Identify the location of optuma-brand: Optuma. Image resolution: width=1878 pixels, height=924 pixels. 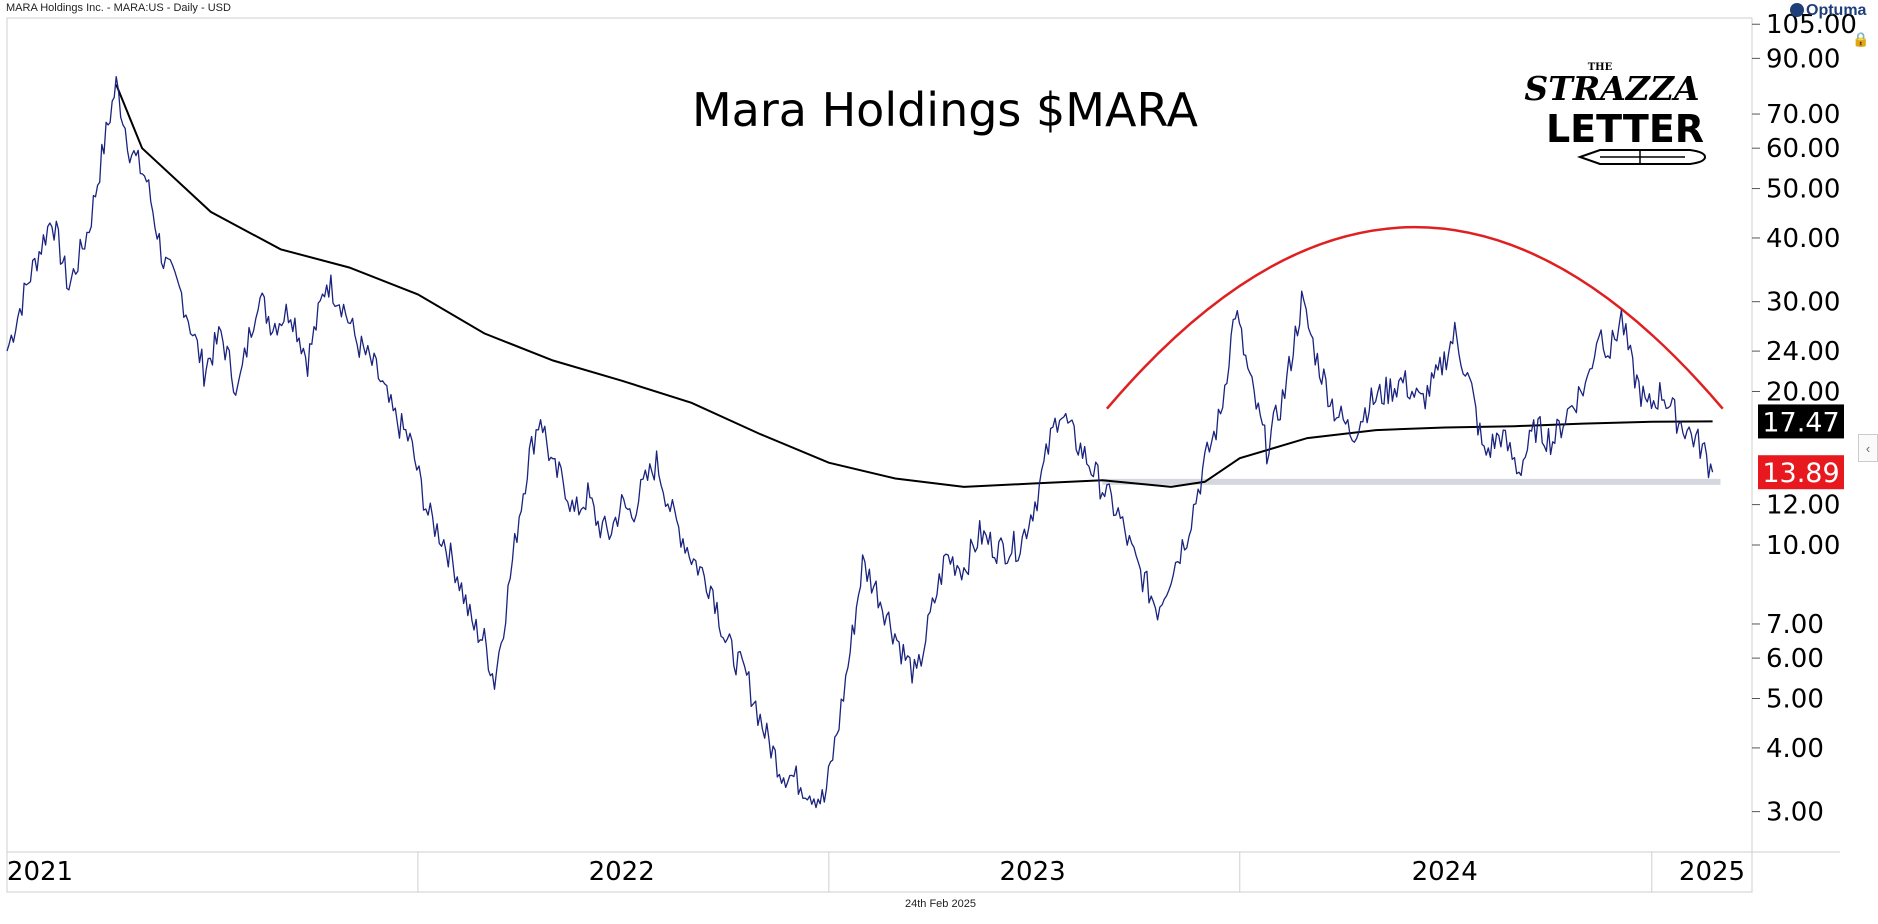
(1828, 11).